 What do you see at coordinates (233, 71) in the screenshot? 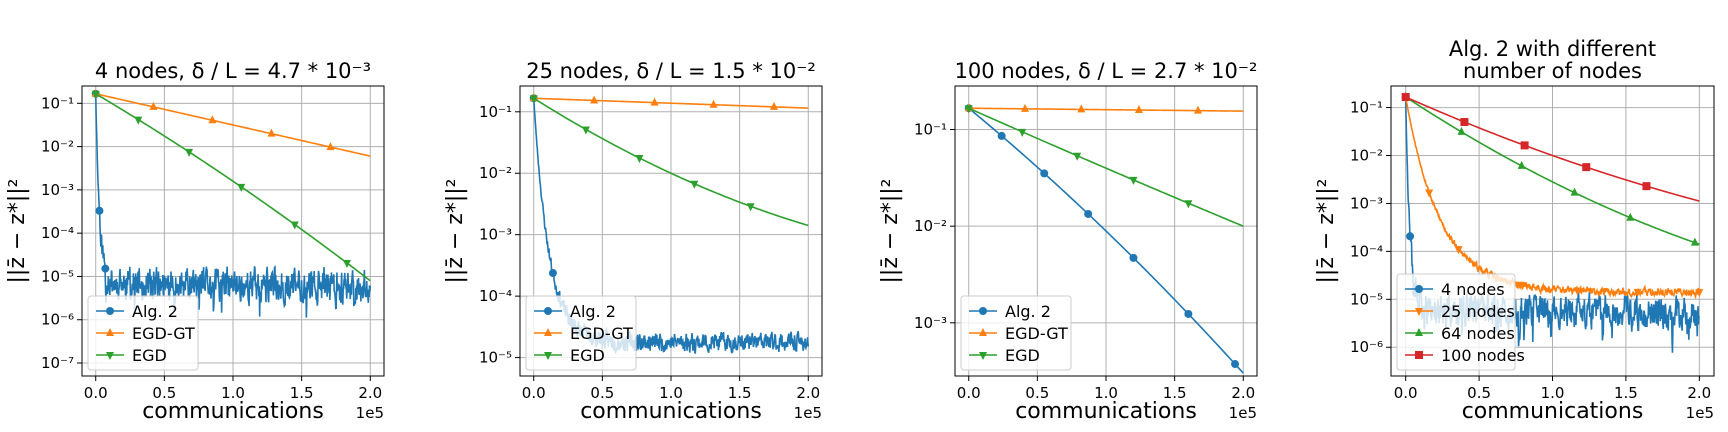
I see `chart-title: 4 nodes, δ / L = 4.7 * 10⁻³` at bounding box center [233, 71].